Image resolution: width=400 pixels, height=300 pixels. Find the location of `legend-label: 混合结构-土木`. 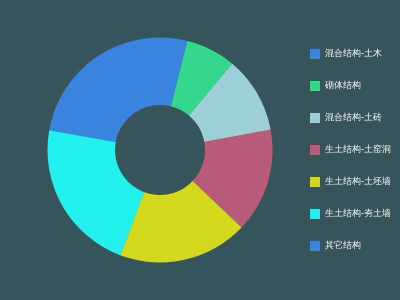

legend-label: 混合结构-土木 is located at coordinates (353, 53).